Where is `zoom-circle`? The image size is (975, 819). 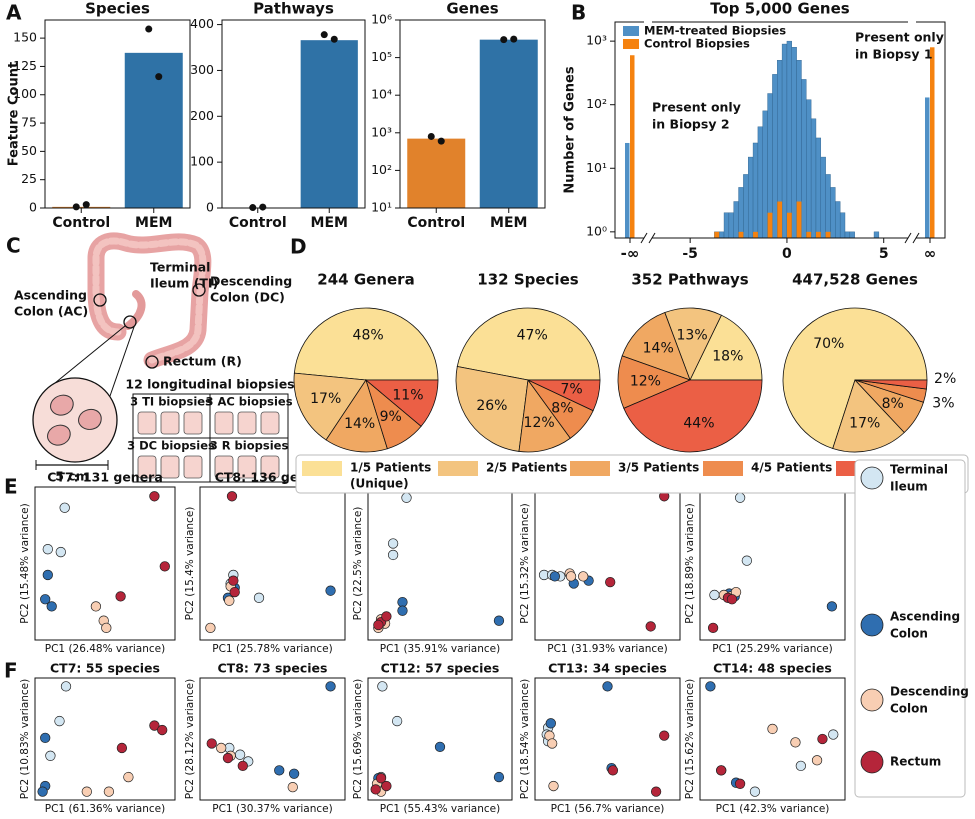
zoom-circle is located at coordinates (75, 420).